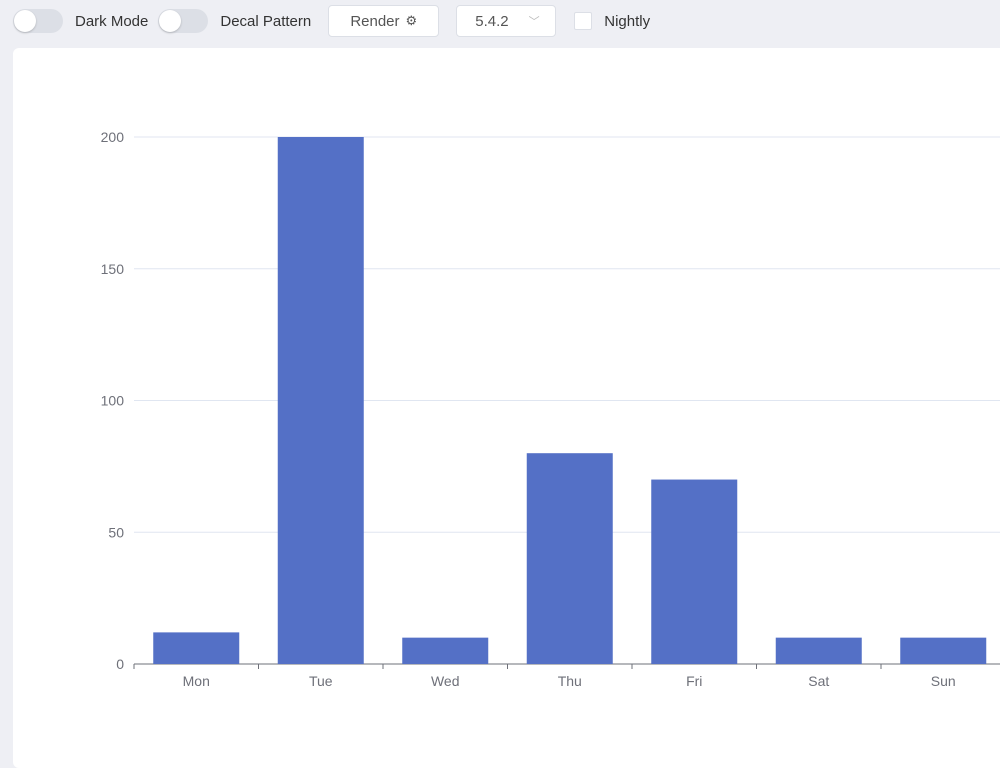 The height and width of the screenshot is (768, 1000). I want to click on x-tick-label: Tue, so click(321, 681).